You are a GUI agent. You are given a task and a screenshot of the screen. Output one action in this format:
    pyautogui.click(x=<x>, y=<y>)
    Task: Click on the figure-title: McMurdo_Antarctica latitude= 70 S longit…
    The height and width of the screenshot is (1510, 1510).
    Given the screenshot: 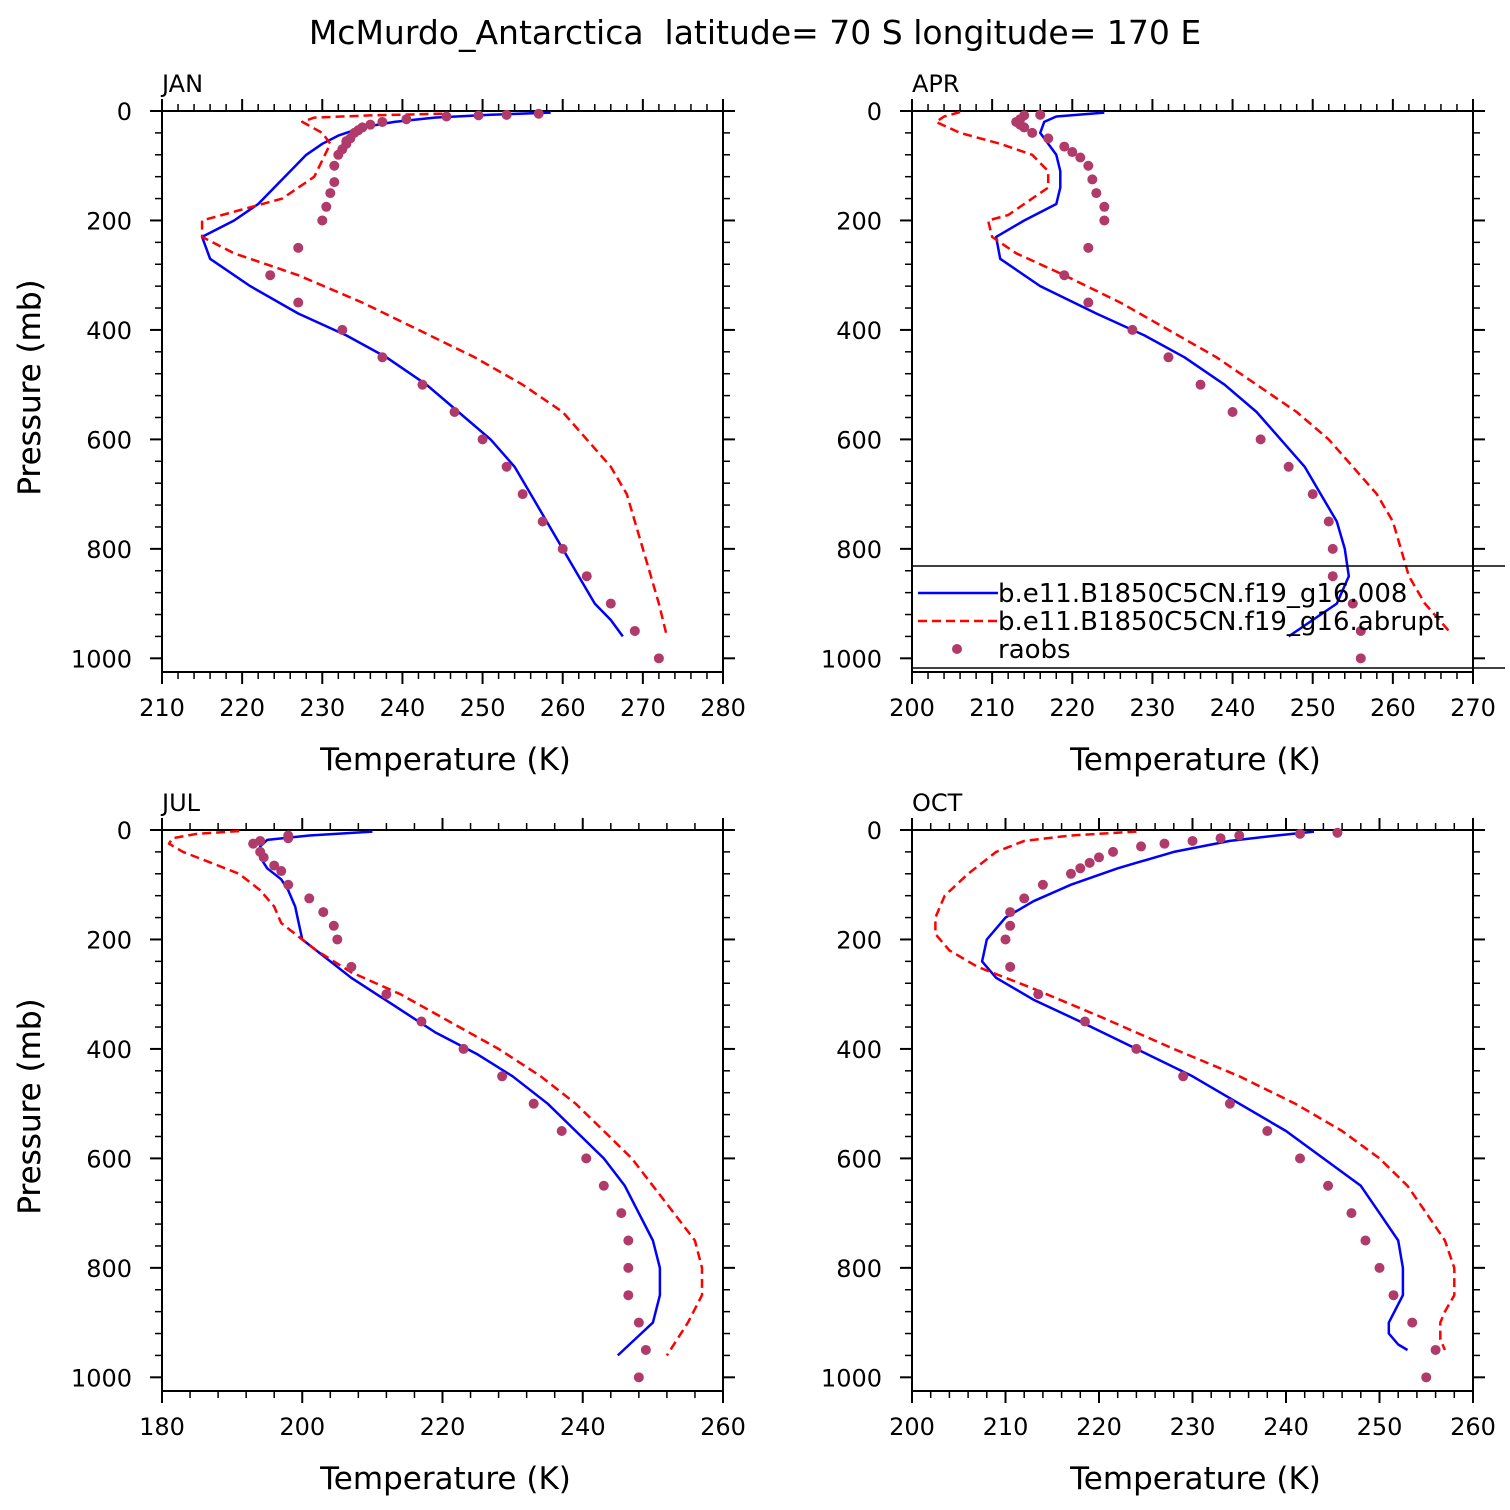 What is the action you would take?
    pyautogui.click(x=755, y=32)
    